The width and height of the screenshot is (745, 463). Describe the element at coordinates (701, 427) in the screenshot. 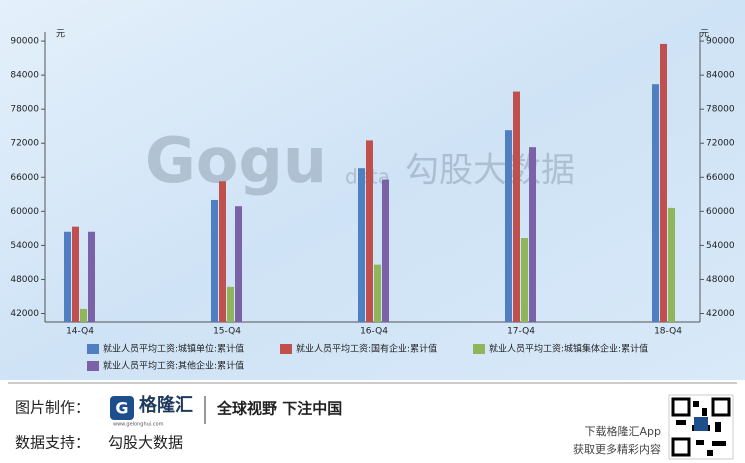

I see `qr-code` at that location.